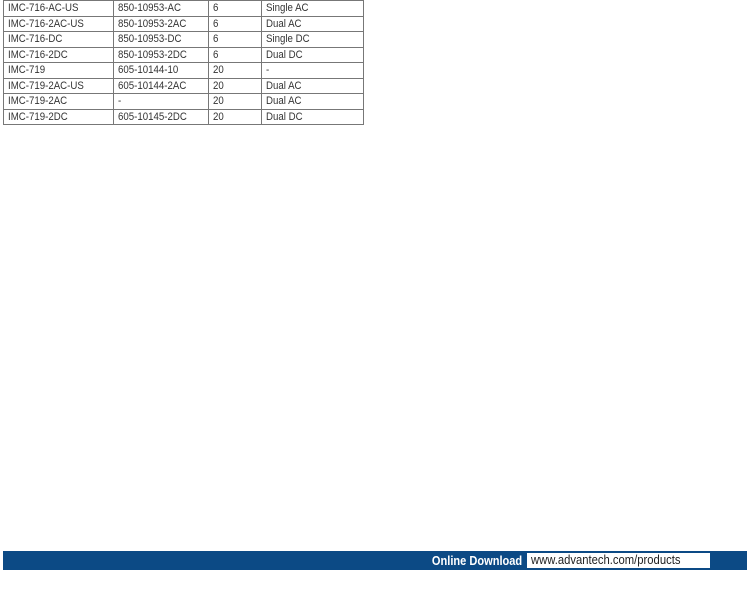  I want to click on cell-text: 850-10953-DC, so click(149, 39).